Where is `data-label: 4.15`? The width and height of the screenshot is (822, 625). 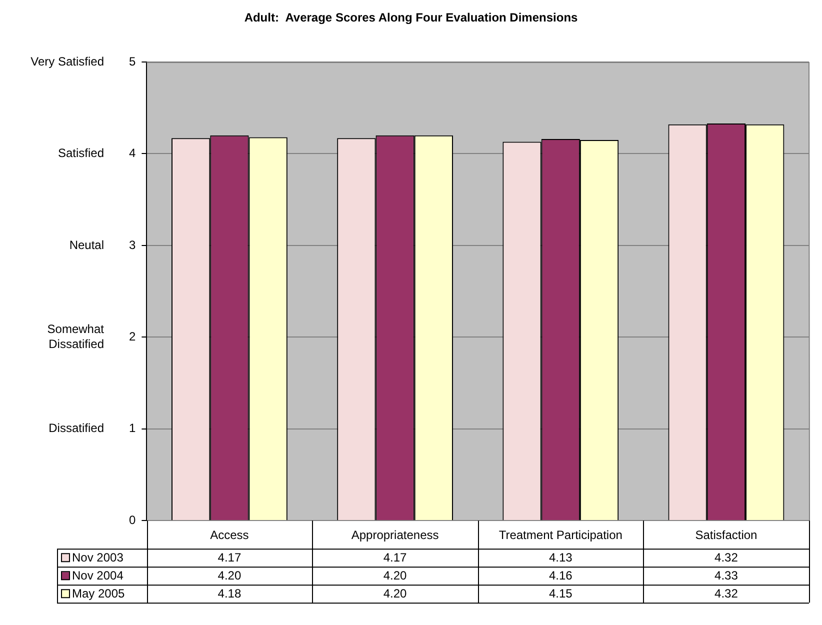
data-label: 4.15 is located at coordinates (560, 593).